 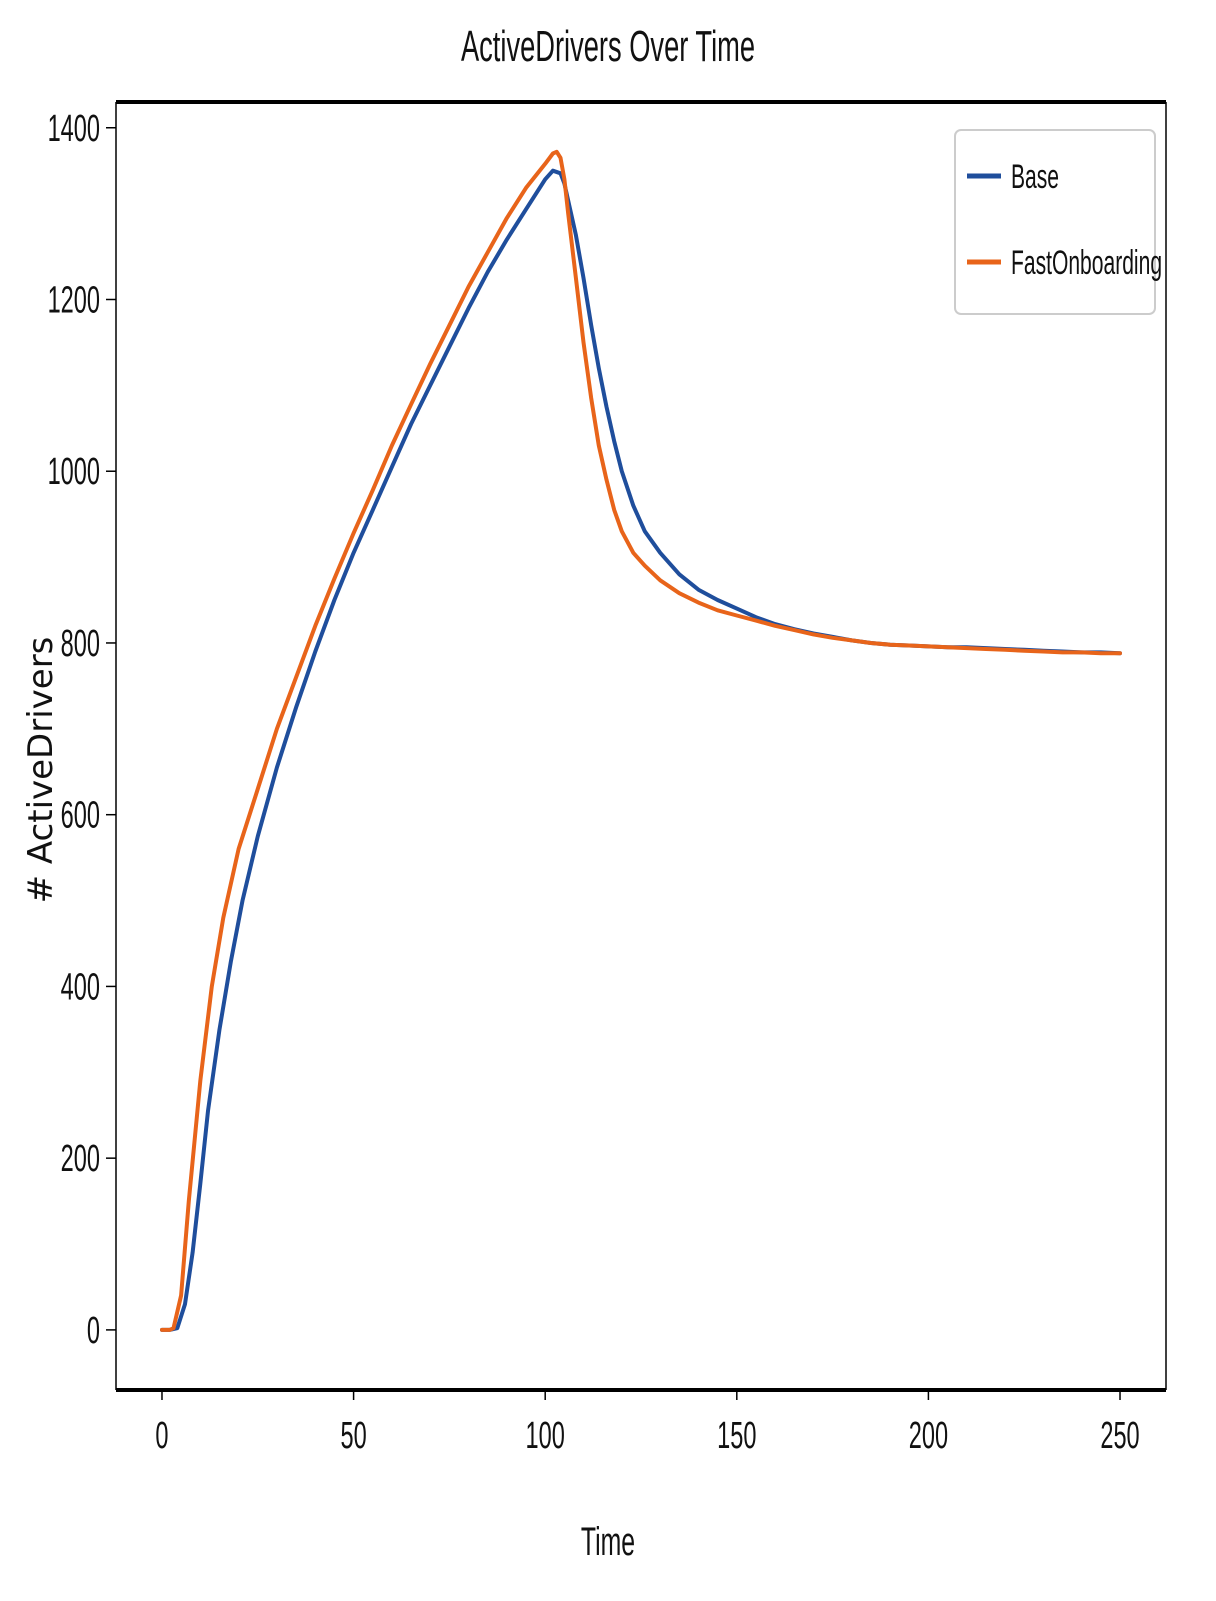 What do you see at coordinates (74, 470) in the screenshot?
I see `y-tick-label: 1000` at bounding box center [74, 470].